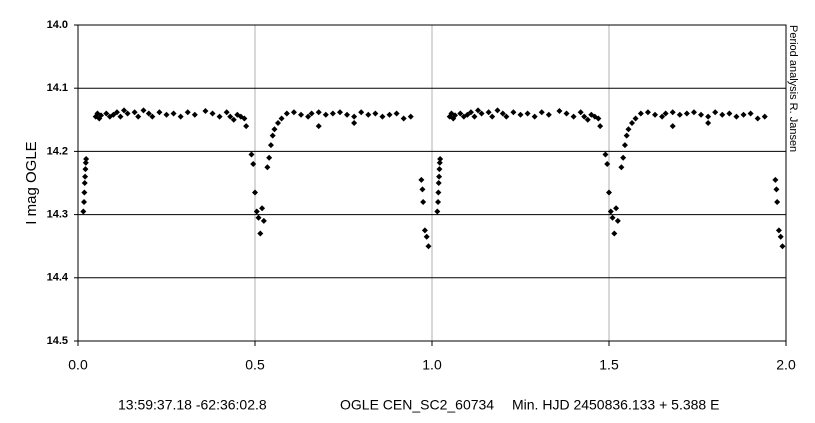 Image resolution: width=815 pixels, height=423 pixels. I want to click on footer-coordinates: 13:59:37.18 -62:36:02.8, so click(192, 405).